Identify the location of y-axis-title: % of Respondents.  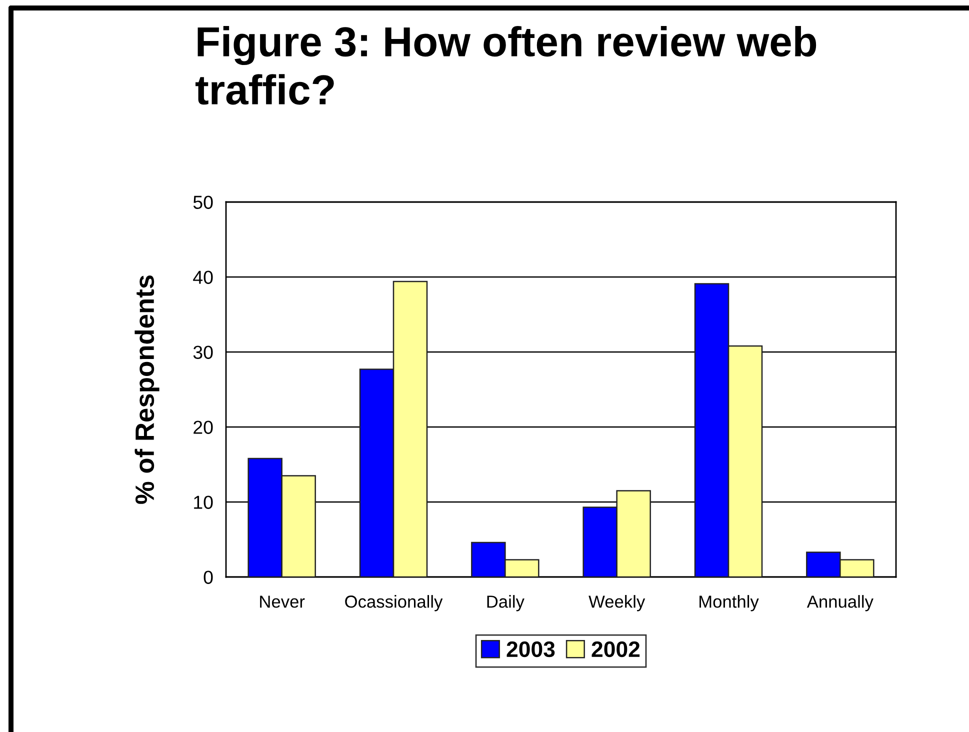
(147, 389).